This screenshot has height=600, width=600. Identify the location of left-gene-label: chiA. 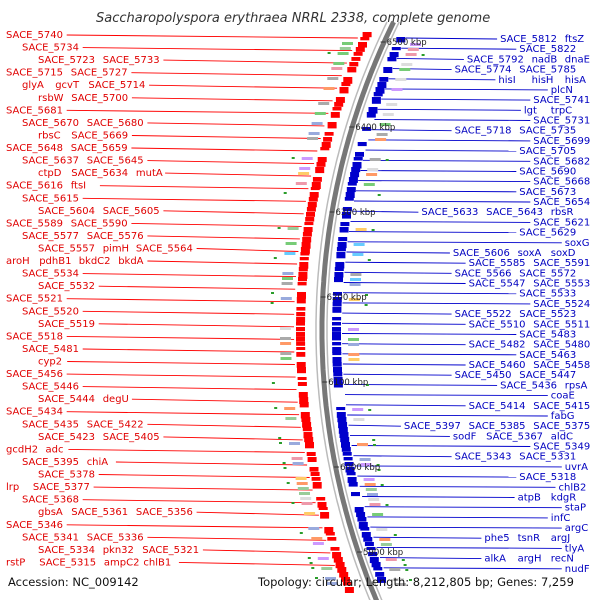
(98, 462).